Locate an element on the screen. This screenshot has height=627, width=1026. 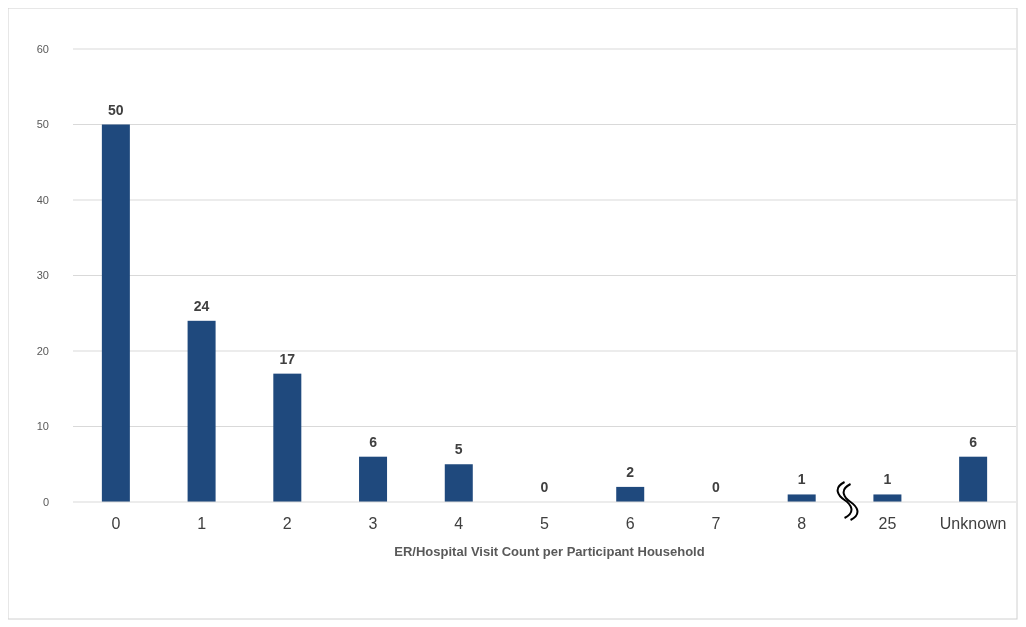
y-tick-label: 10 is located at coordinates (42, 426).